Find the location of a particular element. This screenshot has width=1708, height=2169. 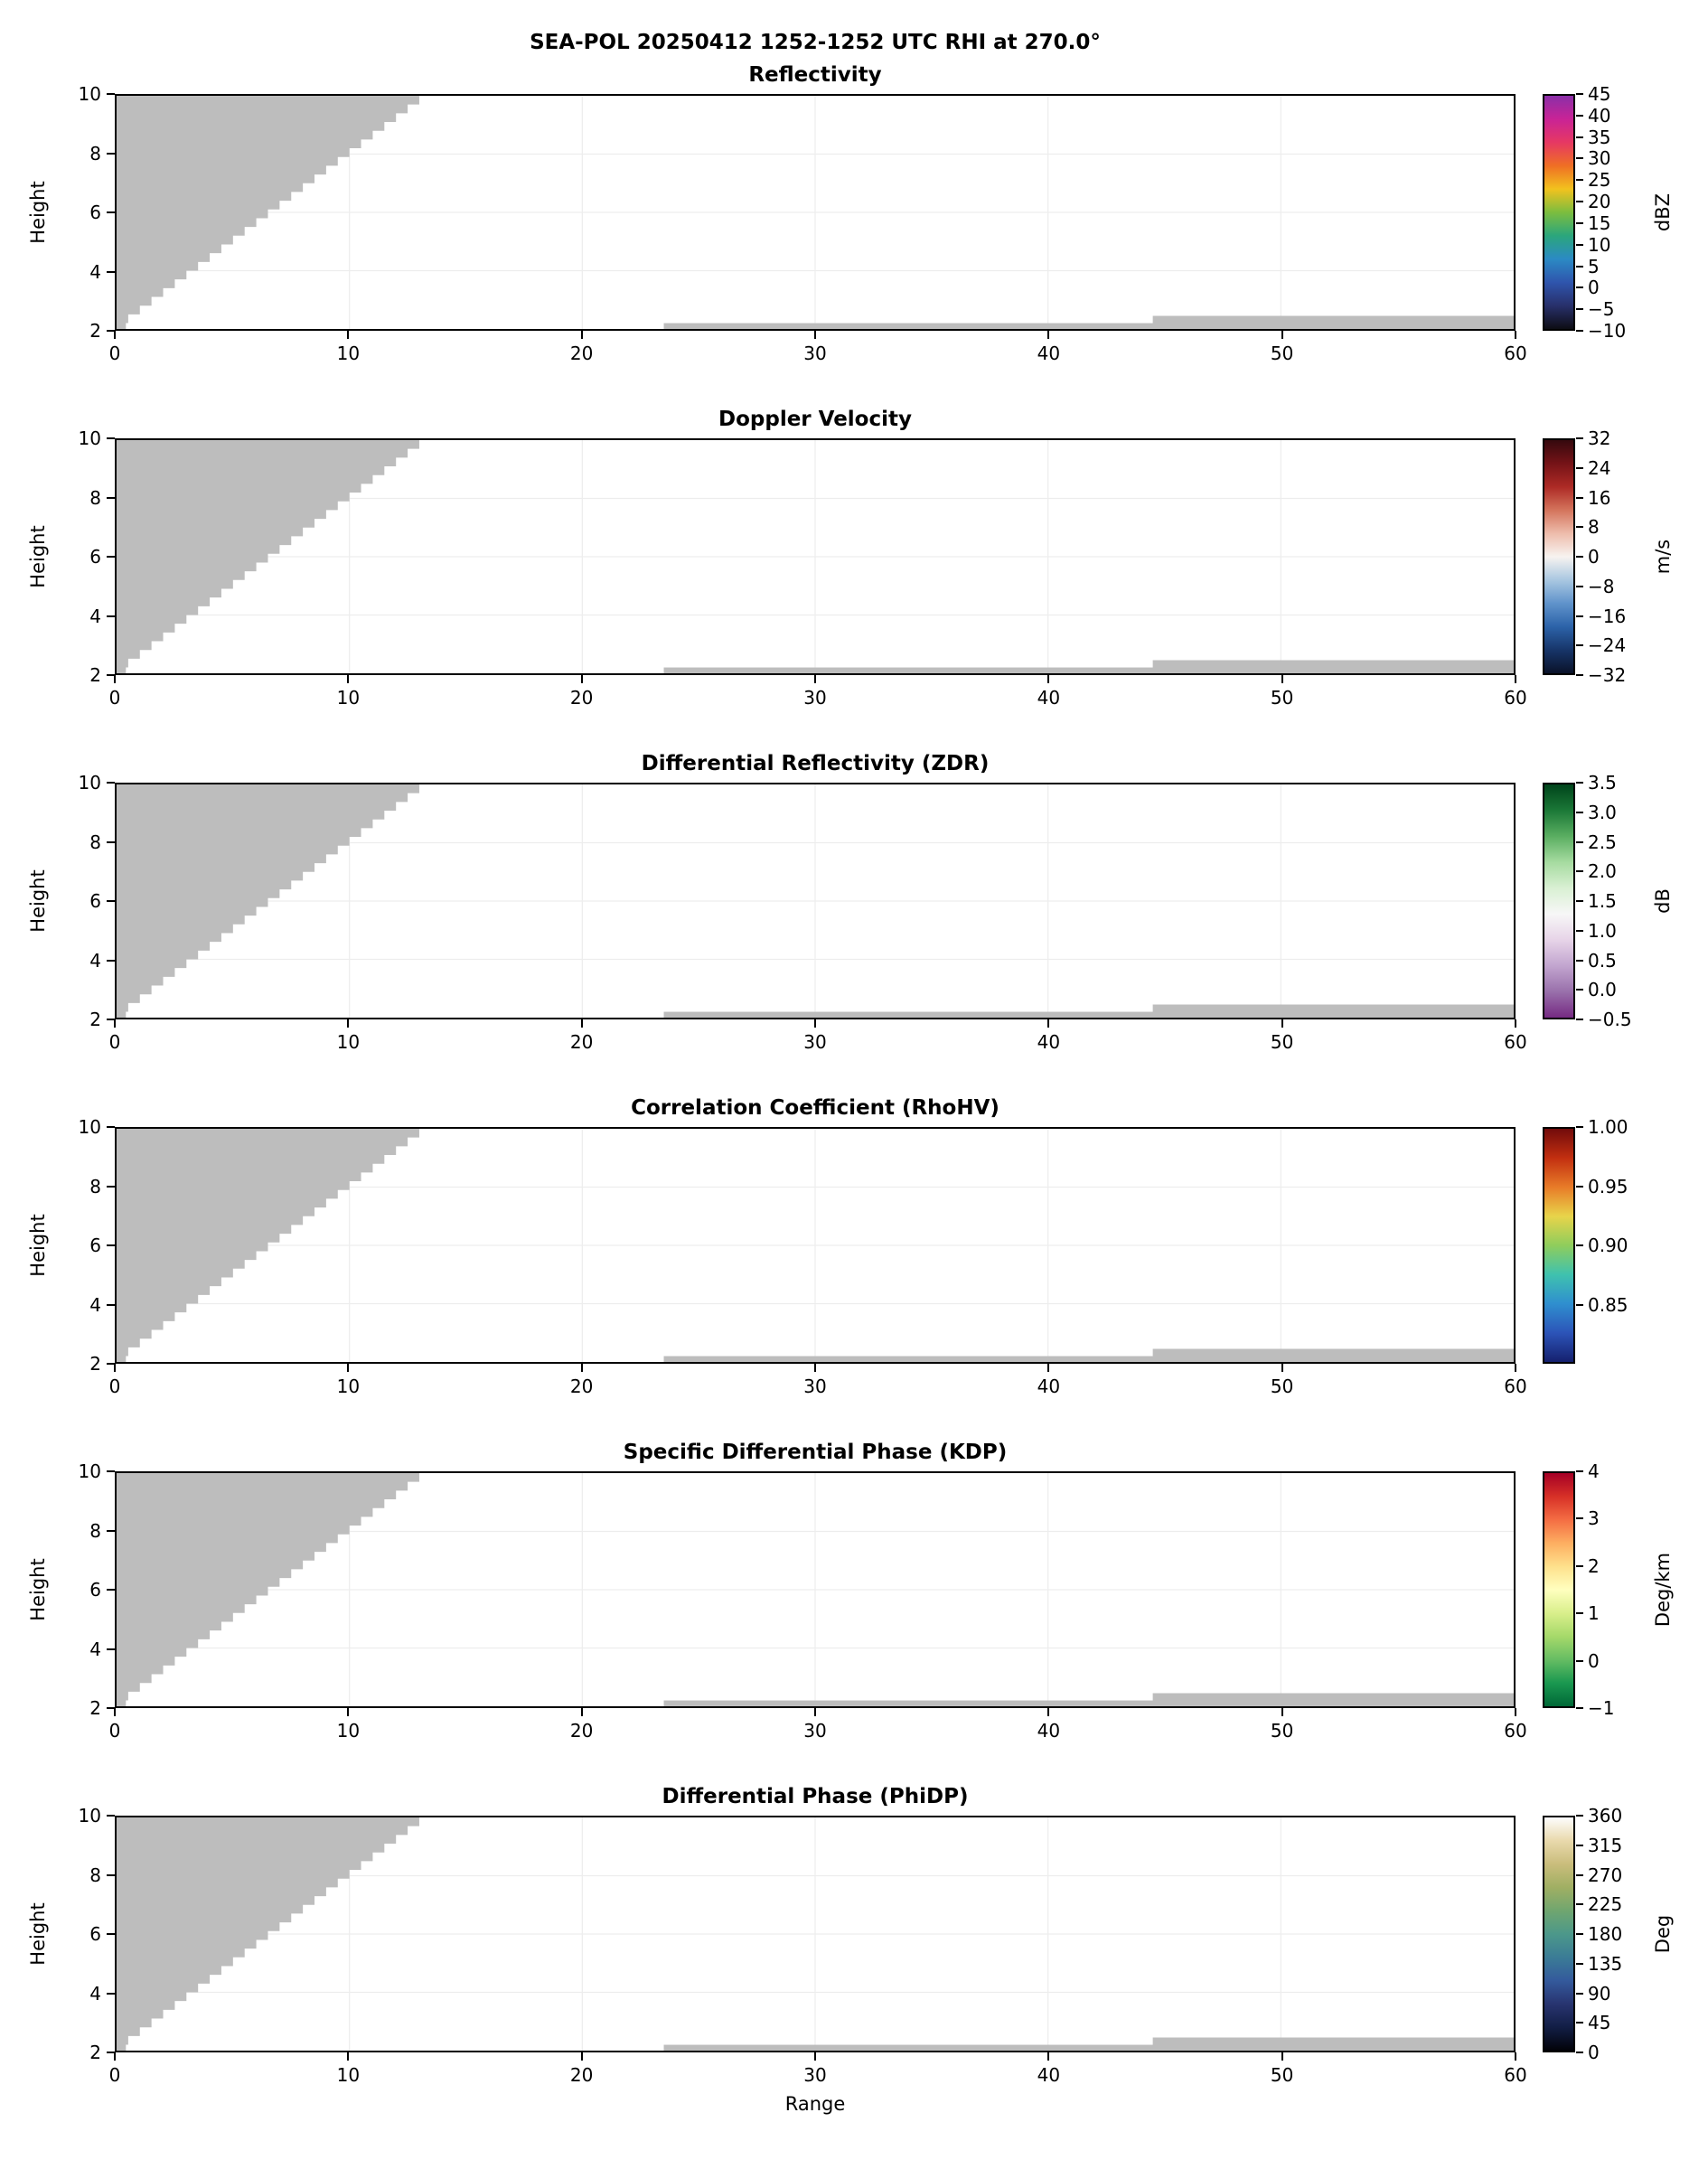

colorbar-tick-label: 25 is located at coordinates (1599, 180).